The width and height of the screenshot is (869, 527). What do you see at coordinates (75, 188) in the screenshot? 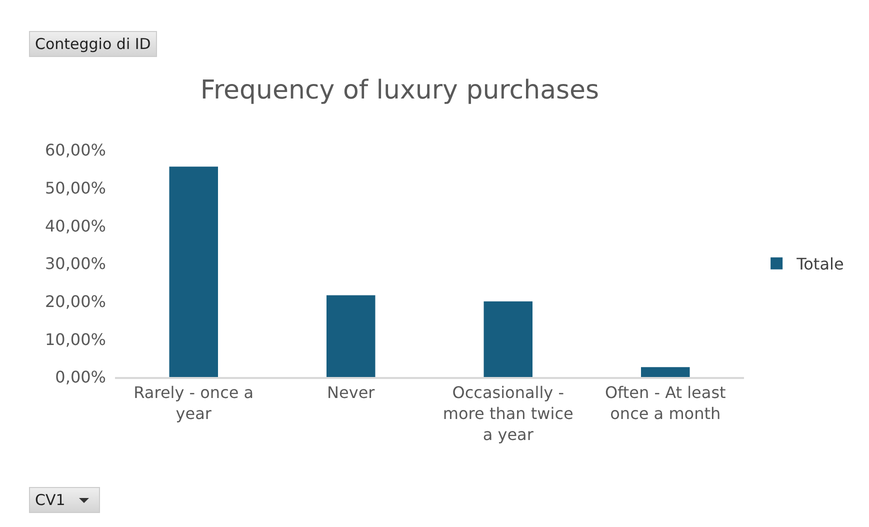
I see `y-tick-label: 50,00%` at bounding box center [75, 188].